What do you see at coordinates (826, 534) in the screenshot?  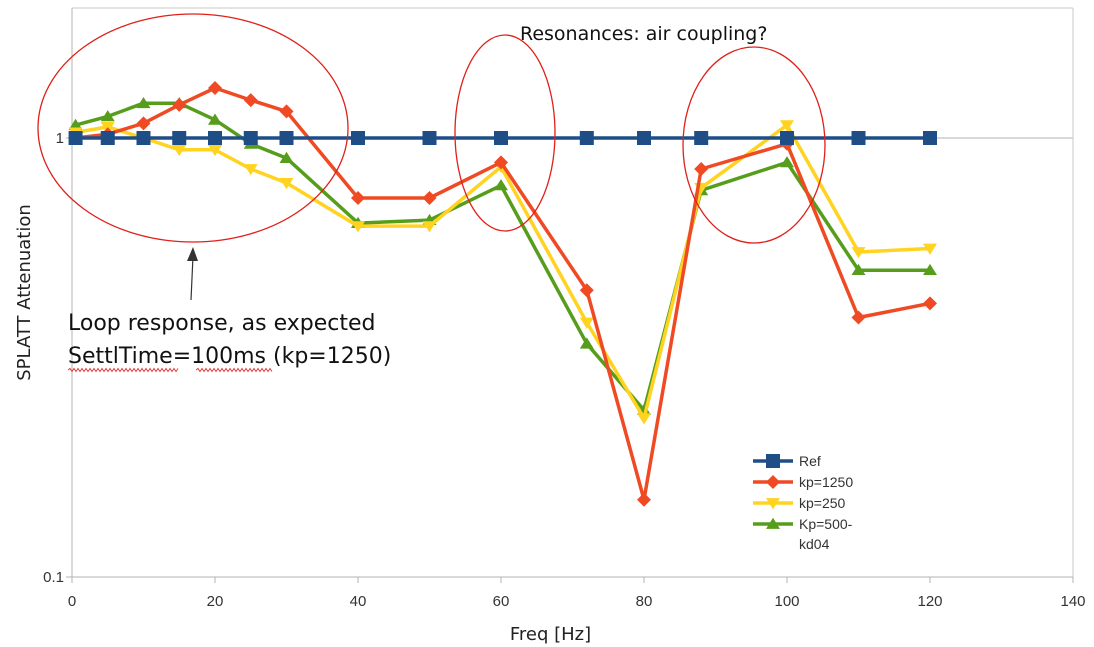 I see `legend-label: Kp=500-kd04` at bounding box center [826, 534].